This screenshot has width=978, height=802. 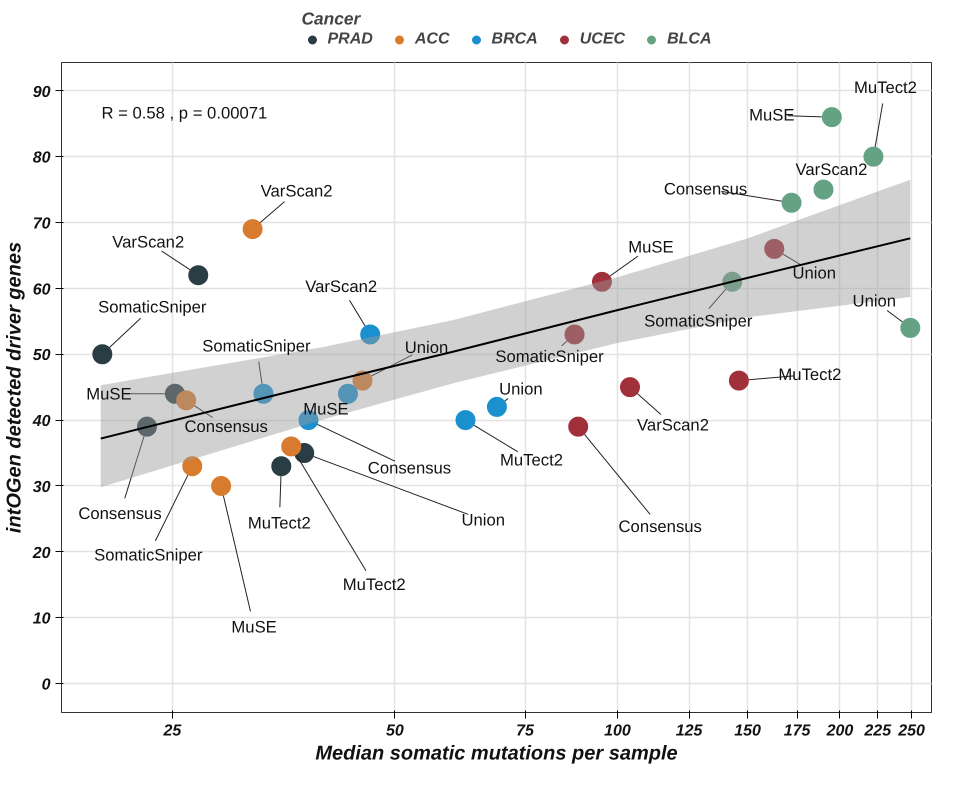 What do you see at coordinates (840, 731) in the screenshot?
I see `x-tick-label: 200` at bounding box center [840, 731].